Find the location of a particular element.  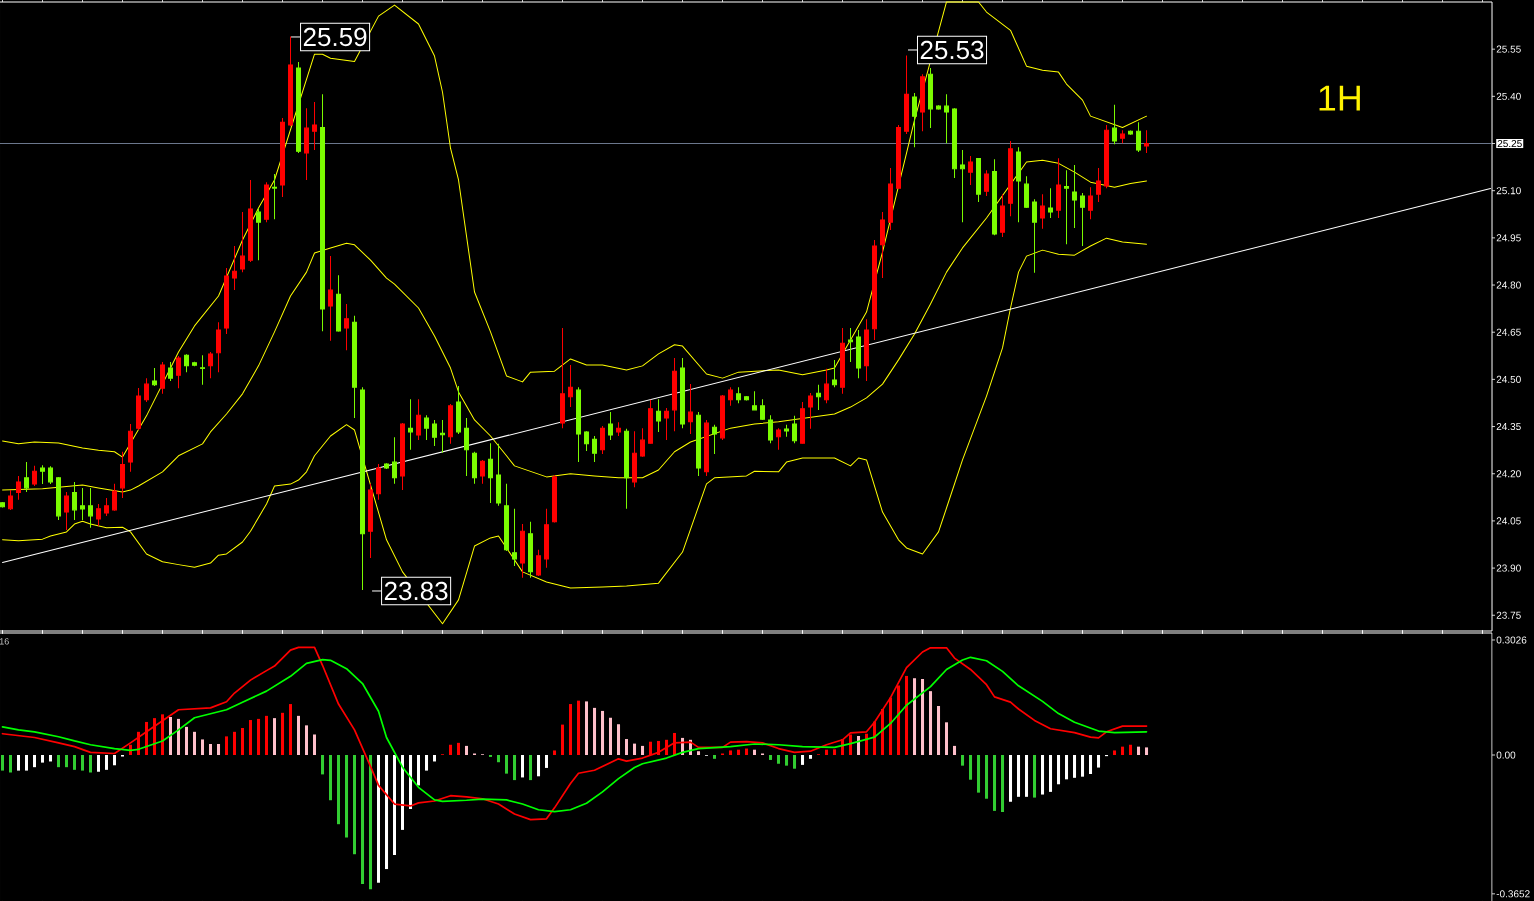

annotation: 23.83 is located at coordinates (416, 591).